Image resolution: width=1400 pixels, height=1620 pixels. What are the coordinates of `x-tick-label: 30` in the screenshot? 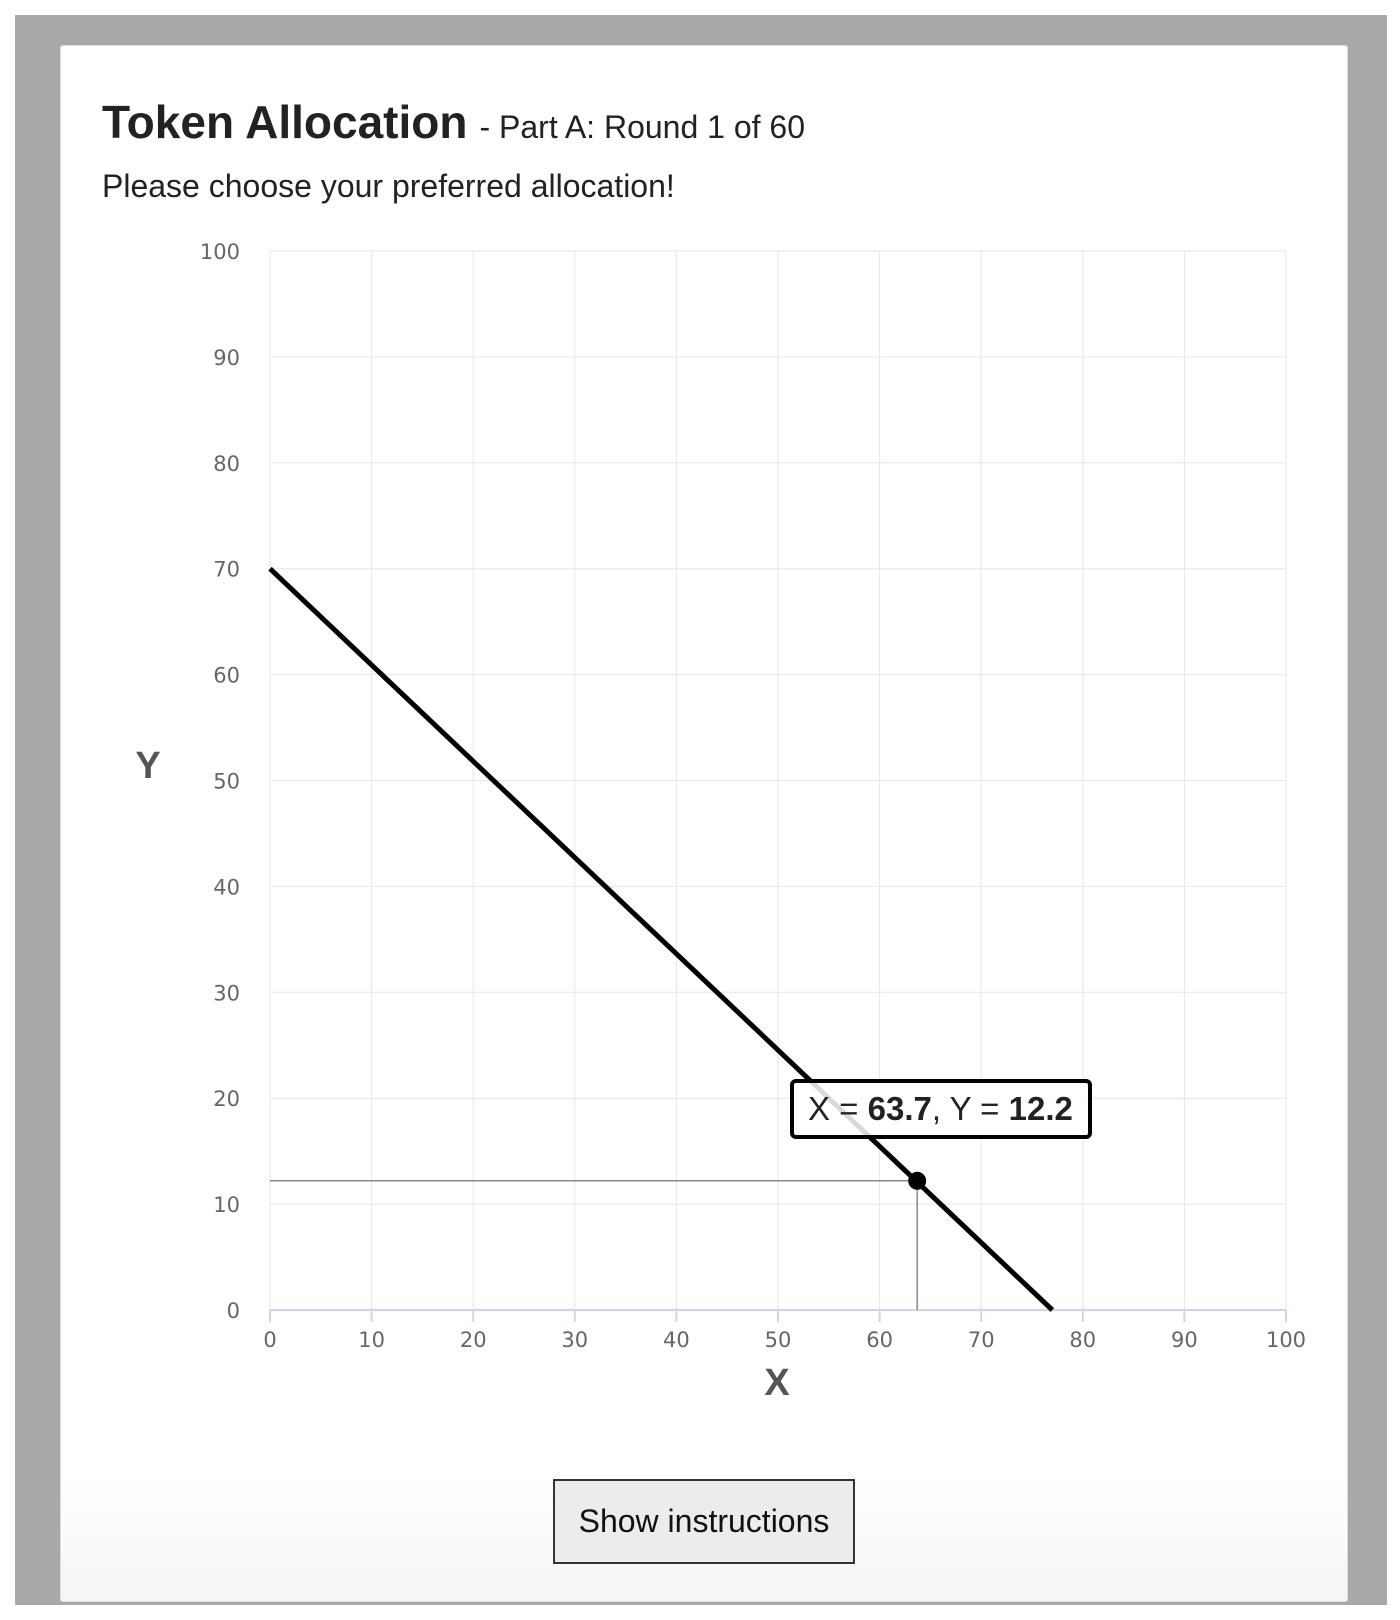 It's located at (574, 1340).